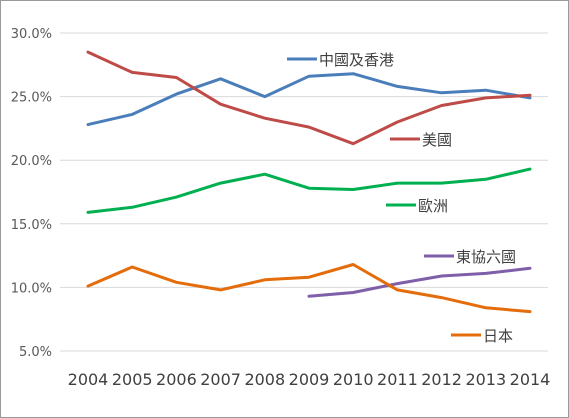  Describe the element at coordinates (220, 379) in the screenshot. I see `x-tick-label: 2007` at that location.